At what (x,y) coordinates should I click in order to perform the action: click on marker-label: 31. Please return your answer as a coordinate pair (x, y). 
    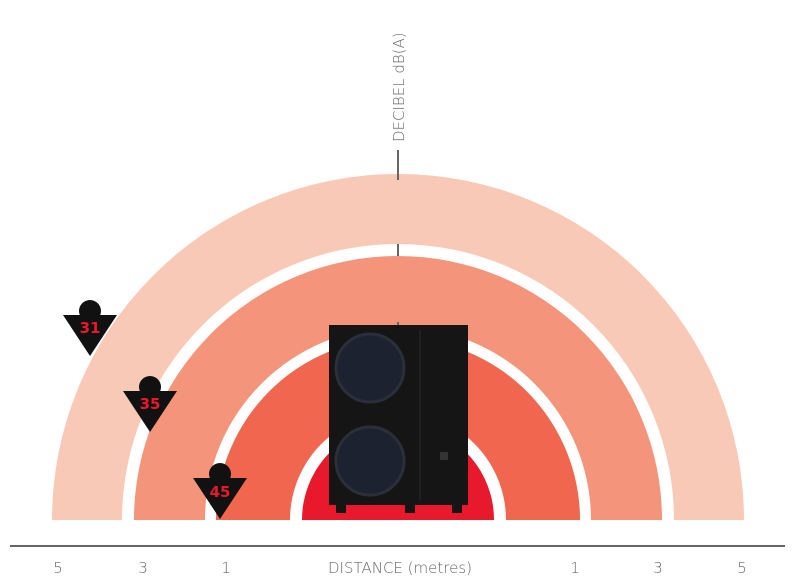
    Looking at the image, I should click on (90, 328).